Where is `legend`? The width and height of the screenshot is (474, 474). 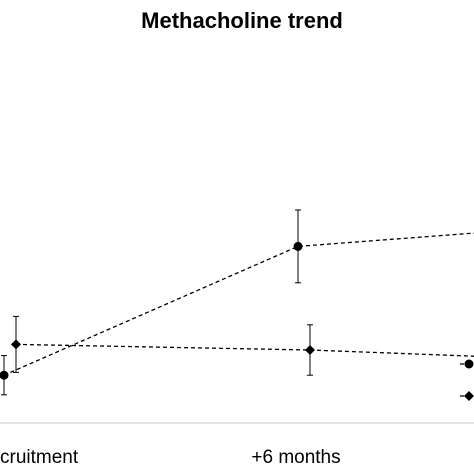
legend is located at coordinates (467, 380).